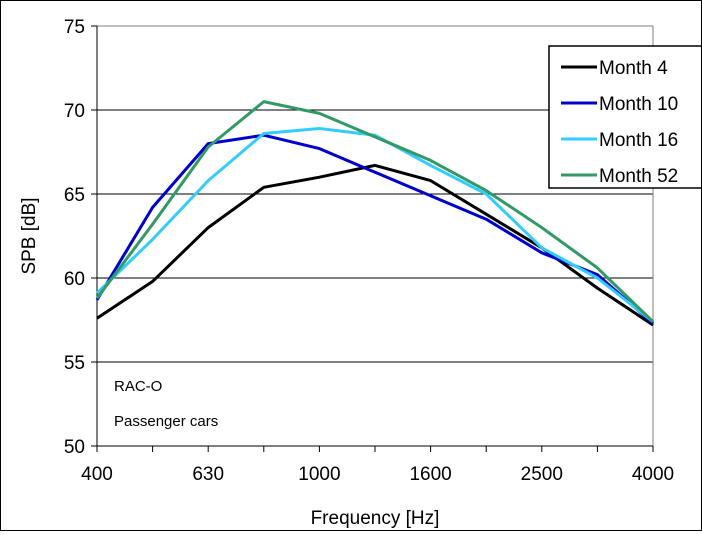 This screenshot has height=535, width=702. What do you see at coordinates (542, 474) in the screenshot?
I see `x-tick-label: 2500` at bounding box center [542, 474].